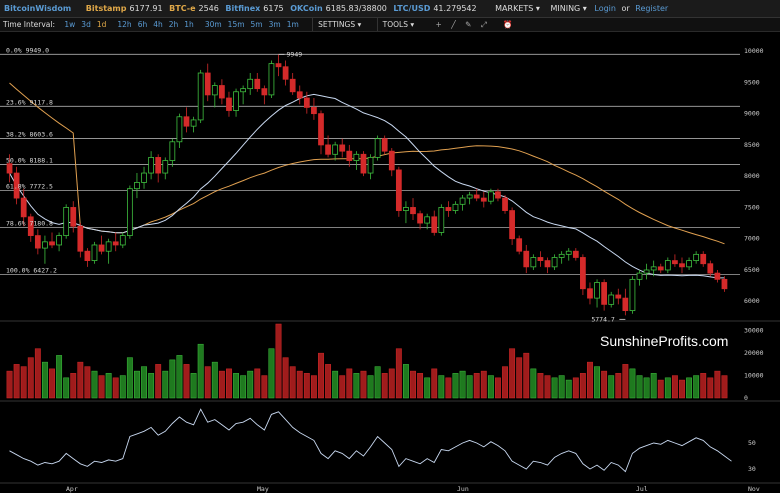 This screenshot has width=780, height=493. I want to click on rsi-tick-label: 30, so click(752, 469).